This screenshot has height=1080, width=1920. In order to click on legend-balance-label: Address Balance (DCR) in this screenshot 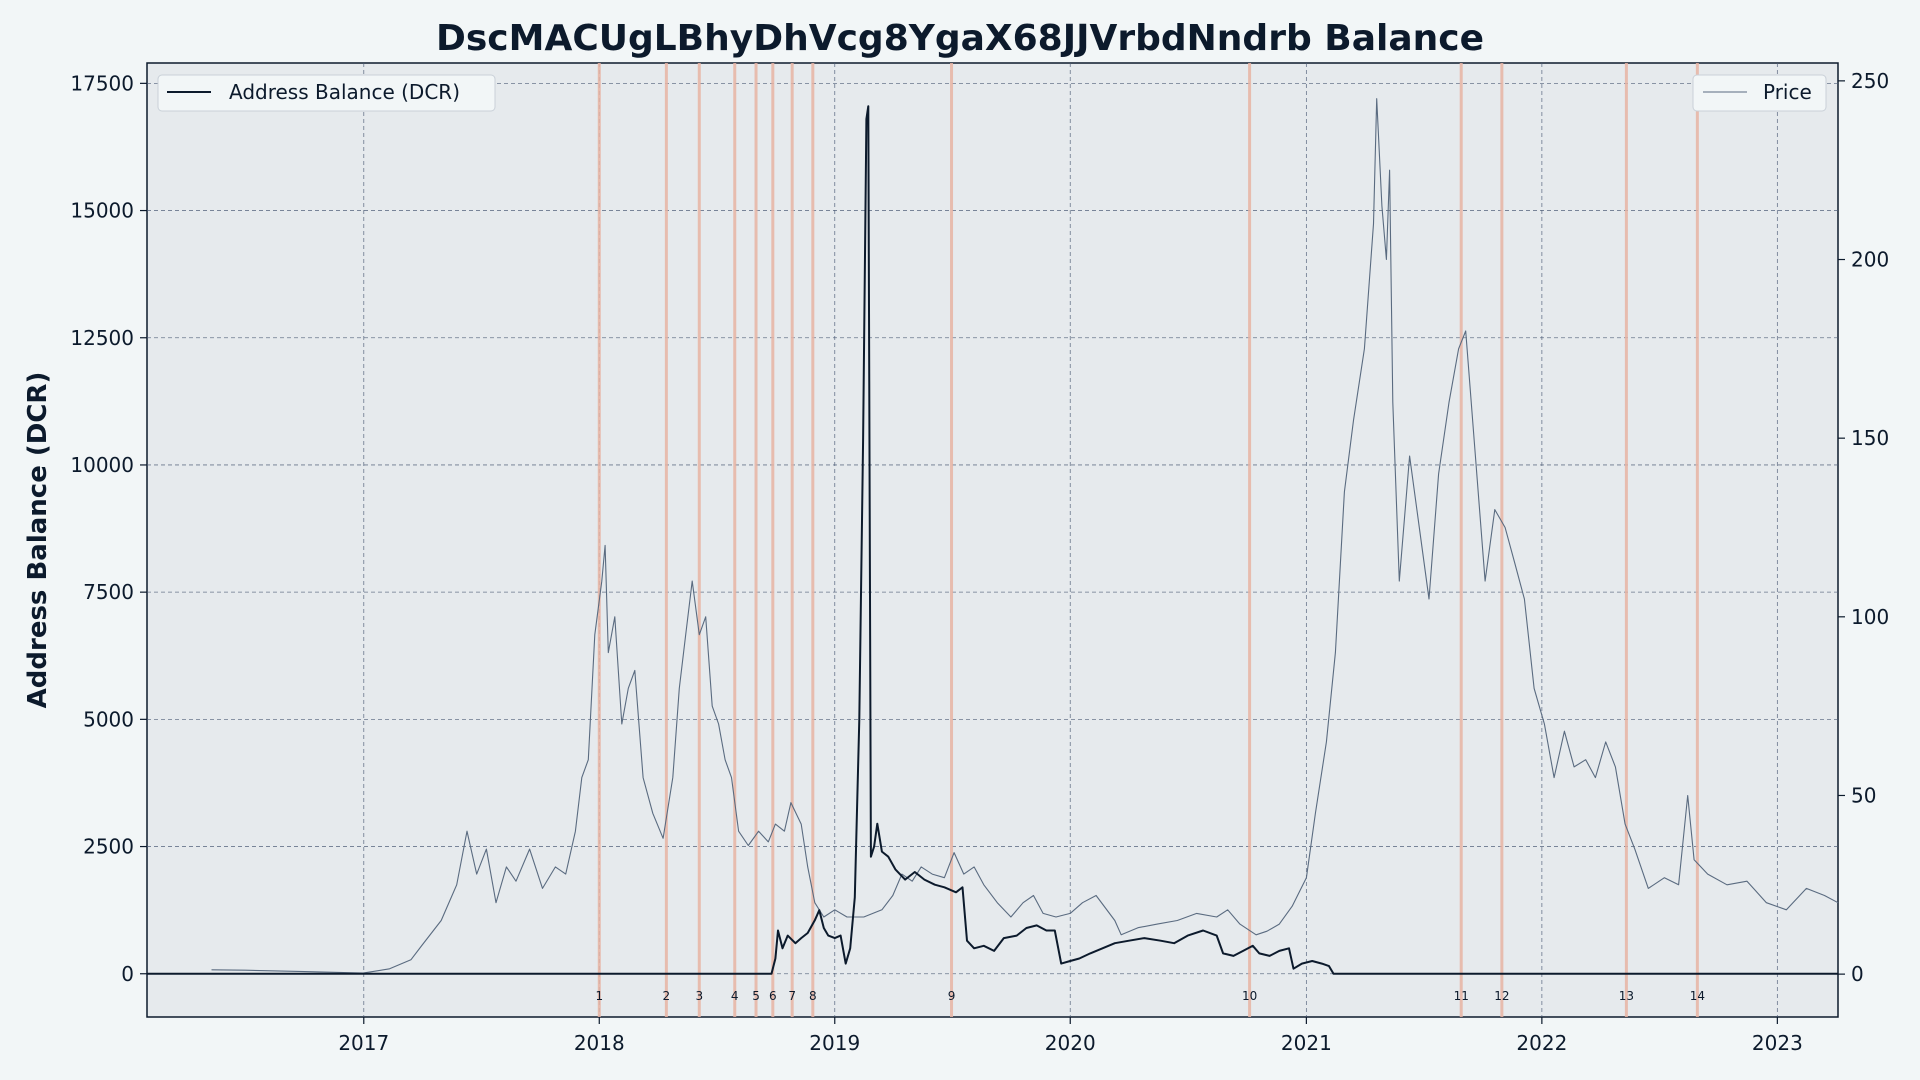, I will do `click(344, 92)`.